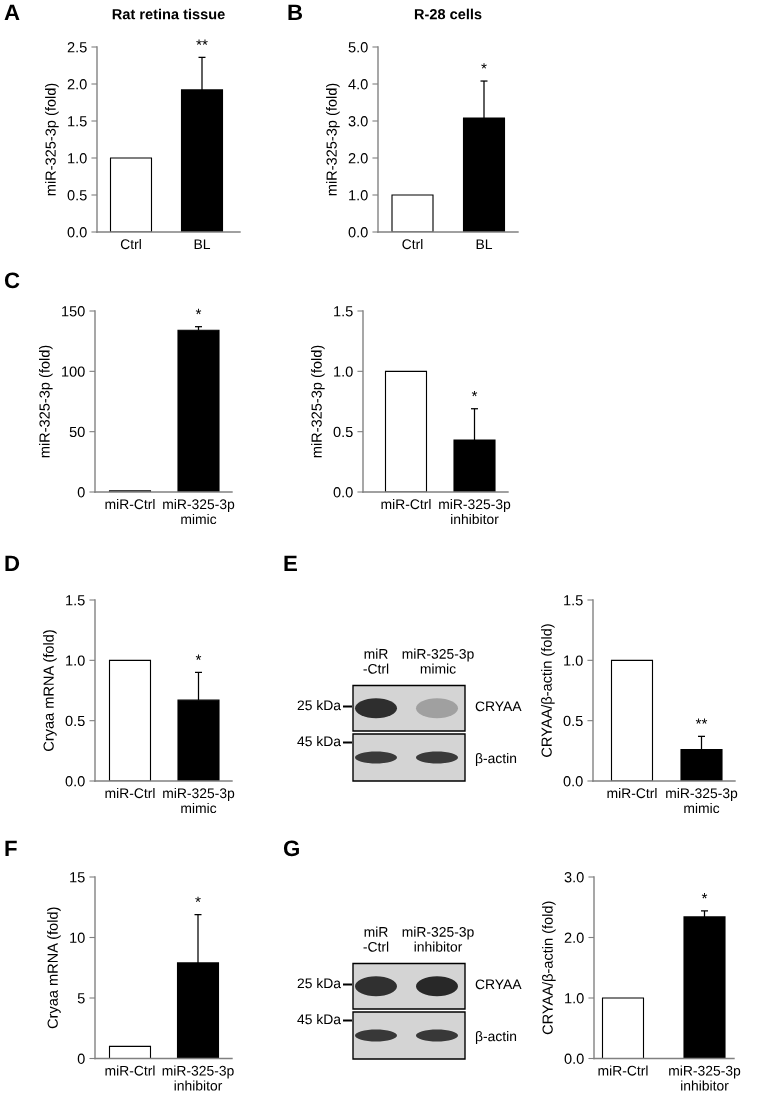 This screenshot has height=1105, width=760. I want to click on y-tick-label: 10, so click(77, 937).